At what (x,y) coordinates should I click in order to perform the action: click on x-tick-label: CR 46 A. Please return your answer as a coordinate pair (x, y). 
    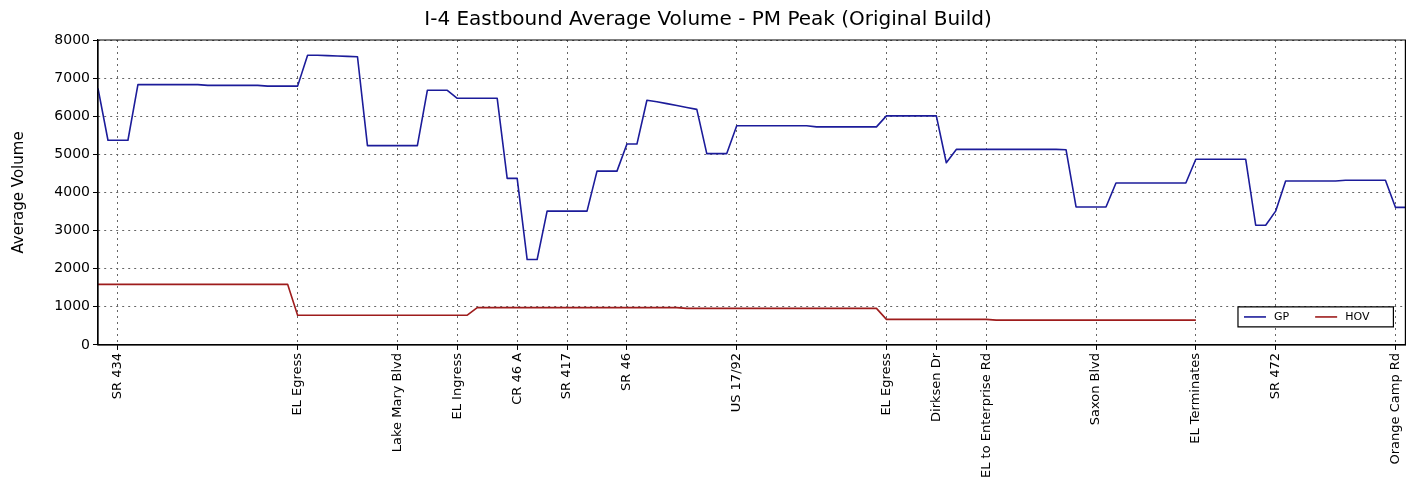
    Looking at the image, I should click on (516, 378).